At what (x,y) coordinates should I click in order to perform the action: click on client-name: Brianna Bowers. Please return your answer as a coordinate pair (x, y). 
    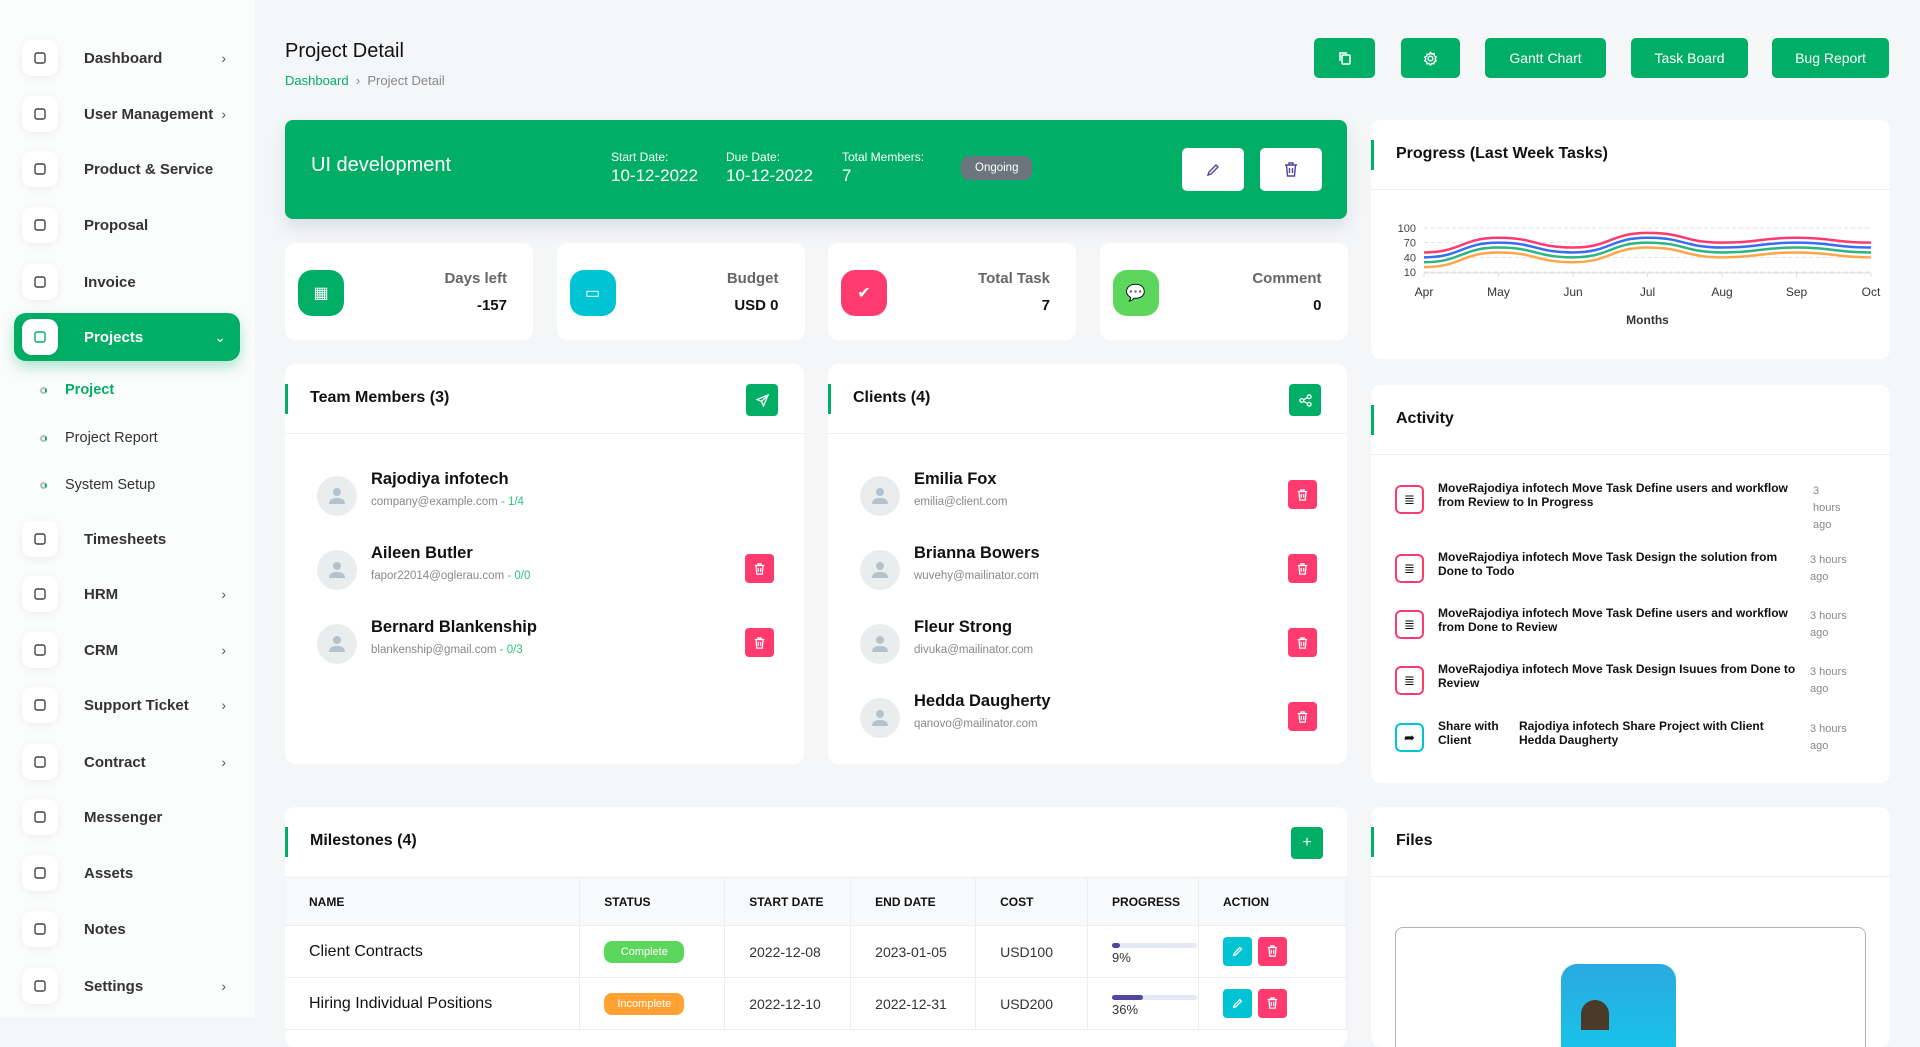
    Looking at the image, I should click on (977, 553).